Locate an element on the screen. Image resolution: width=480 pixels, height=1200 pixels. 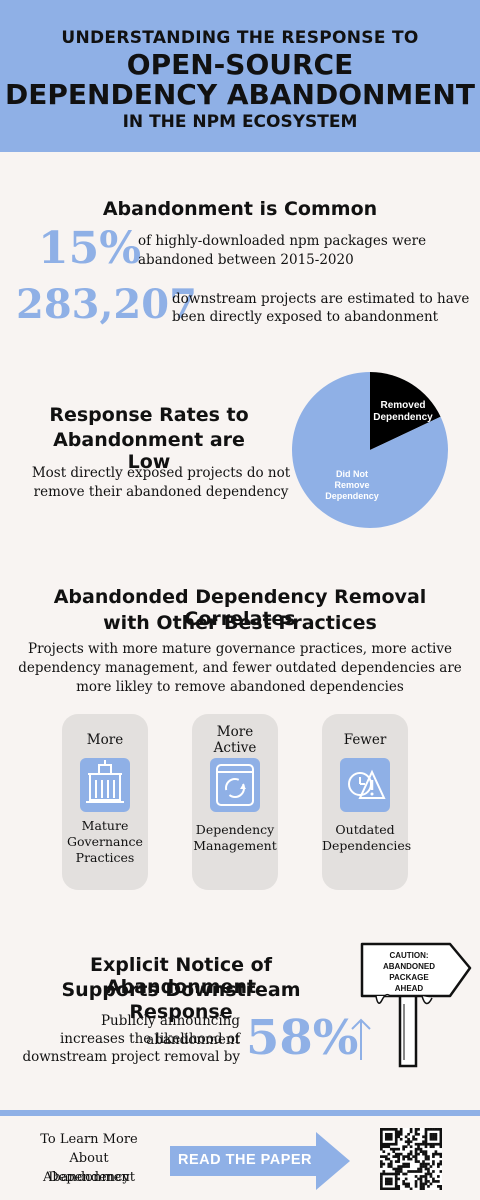
card-governance: More Mature Governance Practices is located at coordinates (105, 802).